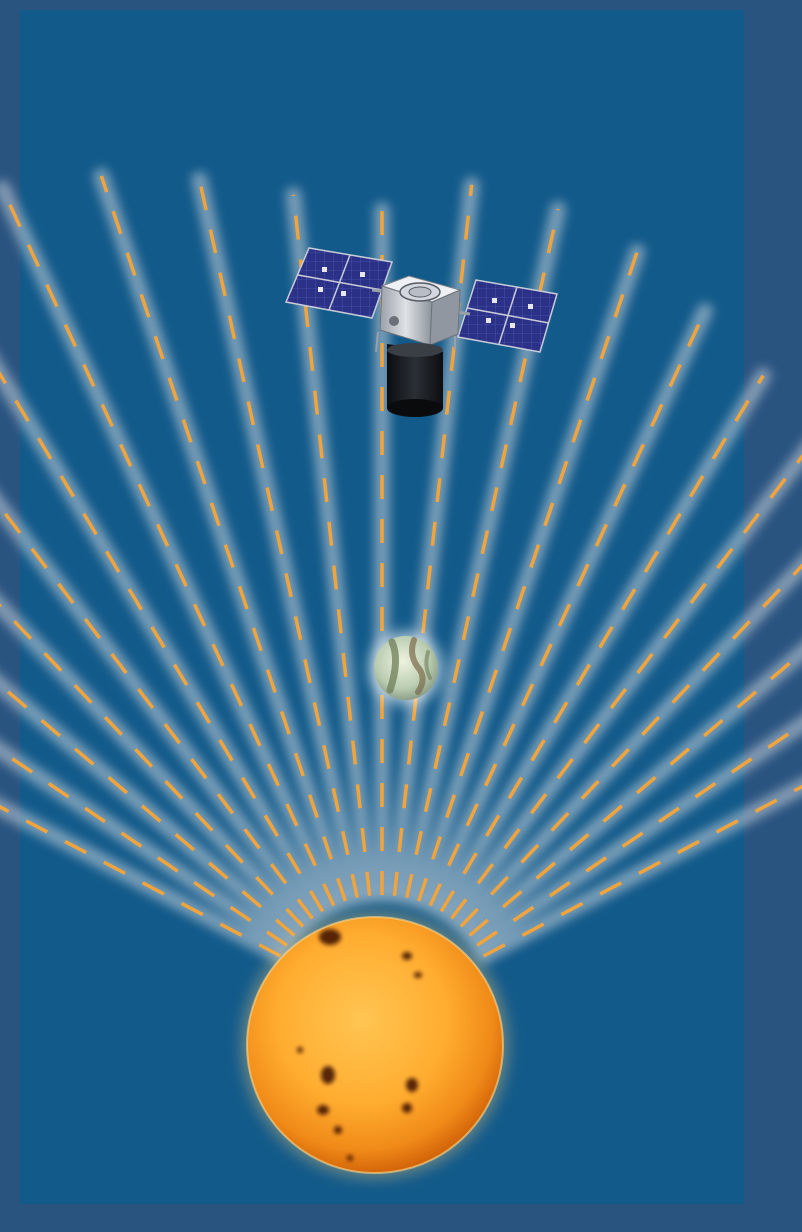 The height and width of the screenshot is (1232, 802). I want to click on planet, so click(406, 668).